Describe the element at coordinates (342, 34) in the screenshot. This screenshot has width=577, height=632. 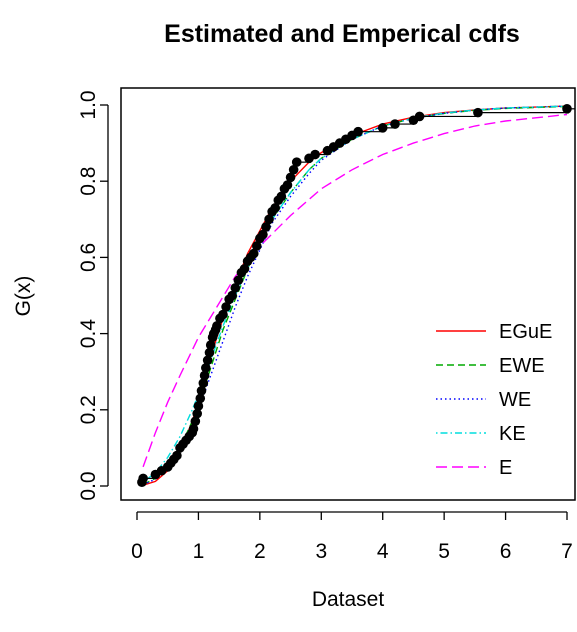
I see `chart-title: Estimated and Emperical cdfs` at that location.